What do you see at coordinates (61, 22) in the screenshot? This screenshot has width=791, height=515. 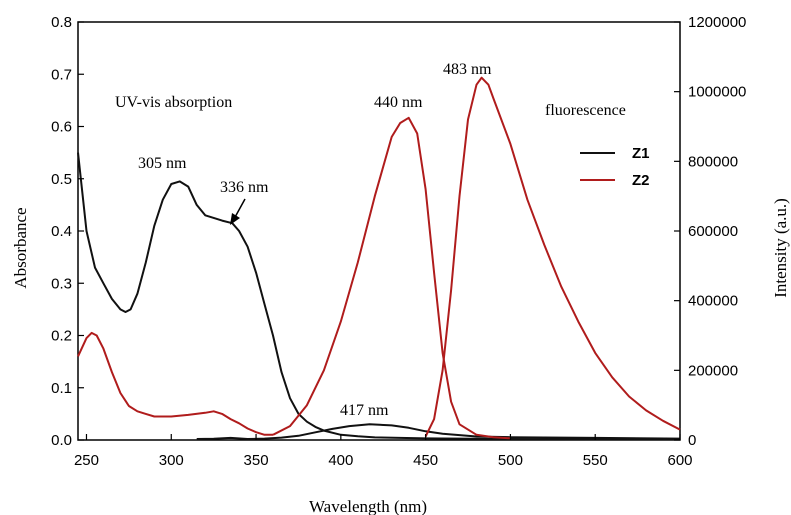 I see `y-left-tick-label: 0.8` at bounding box center [61, 22].